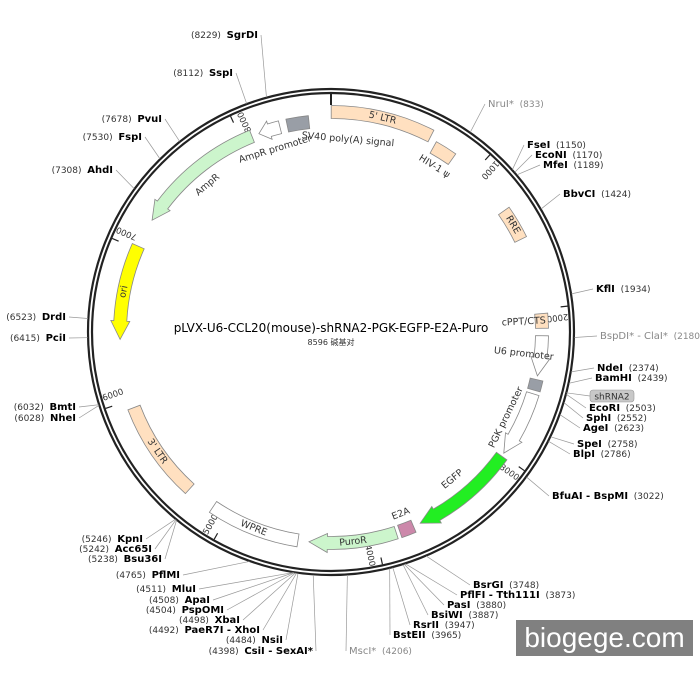 This screenshot has height=700, width=700. What do you see at coordinates (244, 641) in the screenshot?
I see `enzyme-position: (4484)` at bounding box center [244, 641].